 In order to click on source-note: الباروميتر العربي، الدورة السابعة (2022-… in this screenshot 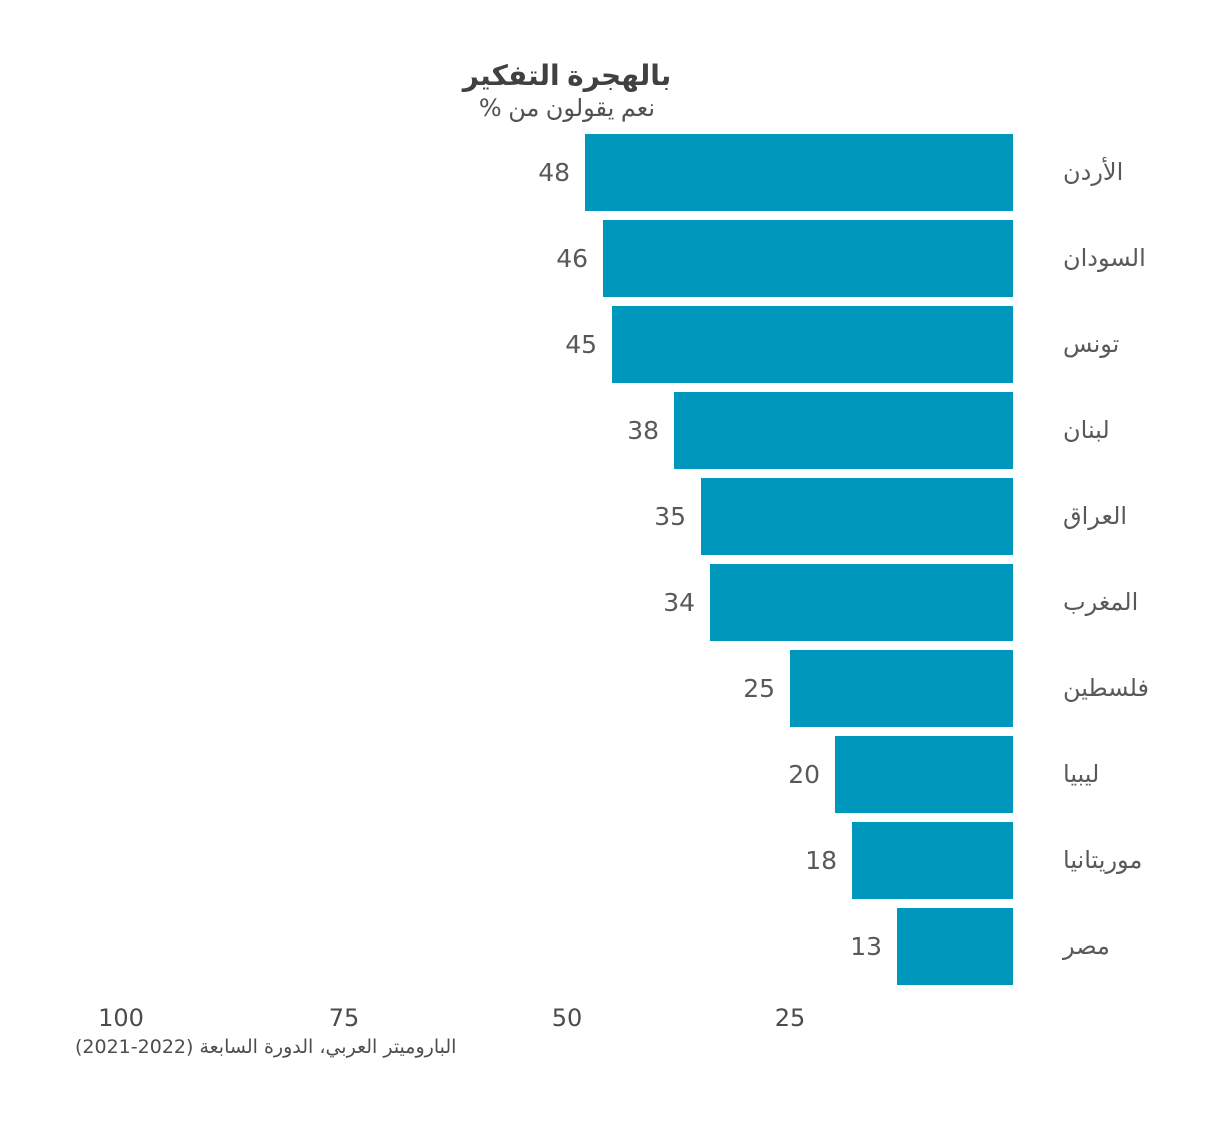, I will do `click(266, 1047)`.